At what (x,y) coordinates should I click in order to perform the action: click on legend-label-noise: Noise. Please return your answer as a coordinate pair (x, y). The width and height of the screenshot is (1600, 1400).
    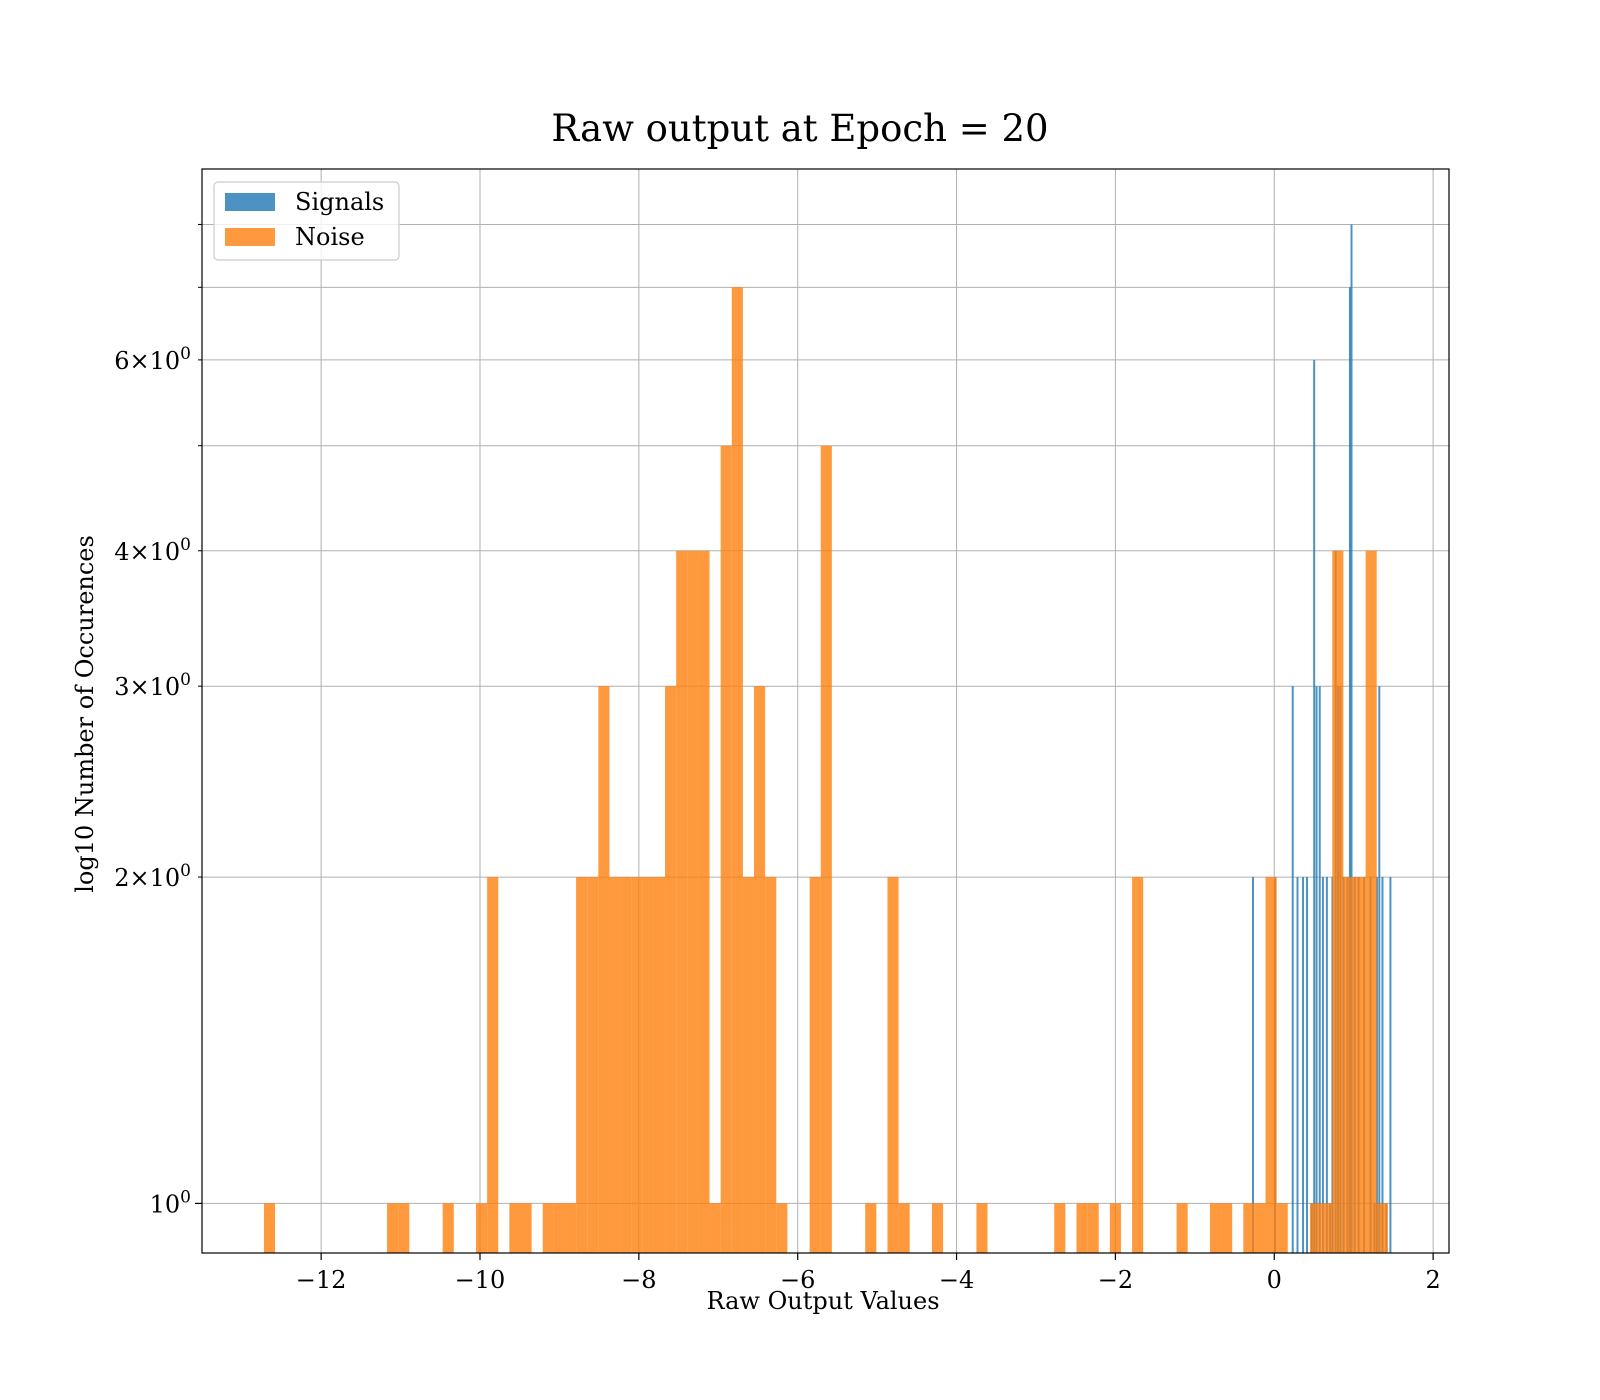
    Looking at the image, I should click on (330, 237).